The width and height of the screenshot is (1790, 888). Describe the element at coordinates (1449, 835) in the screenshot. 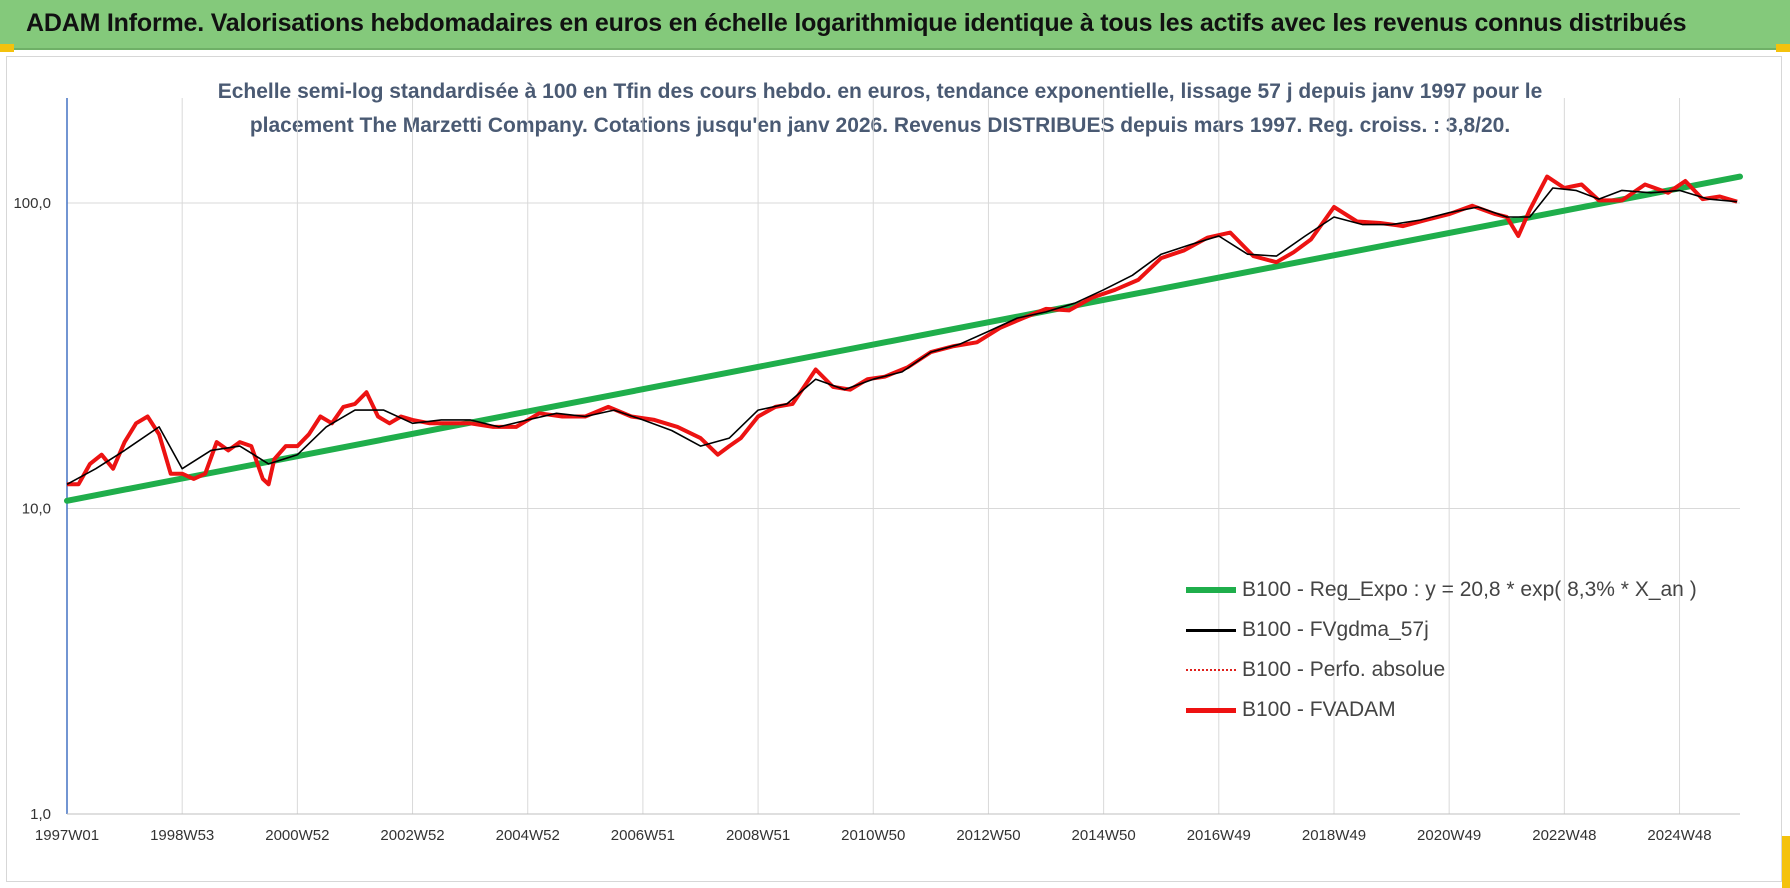

I see `x-tick-label: 2020W49` at that location.